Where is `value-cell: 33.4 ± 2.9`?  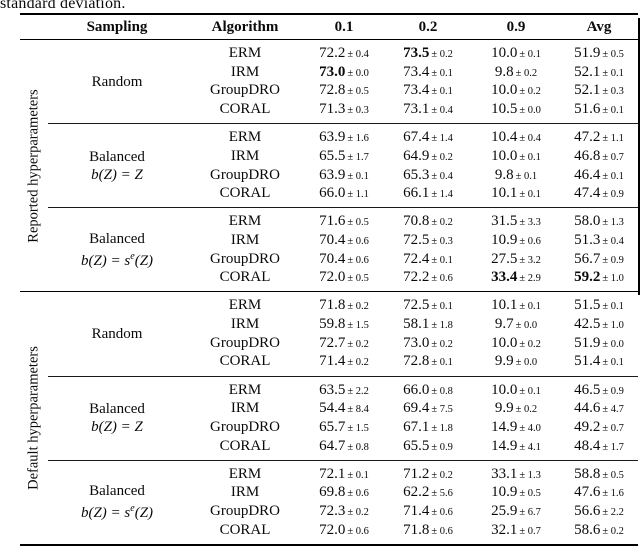 value-cell: 33.4 ± 2.9 is located at coordinates (516, 277).